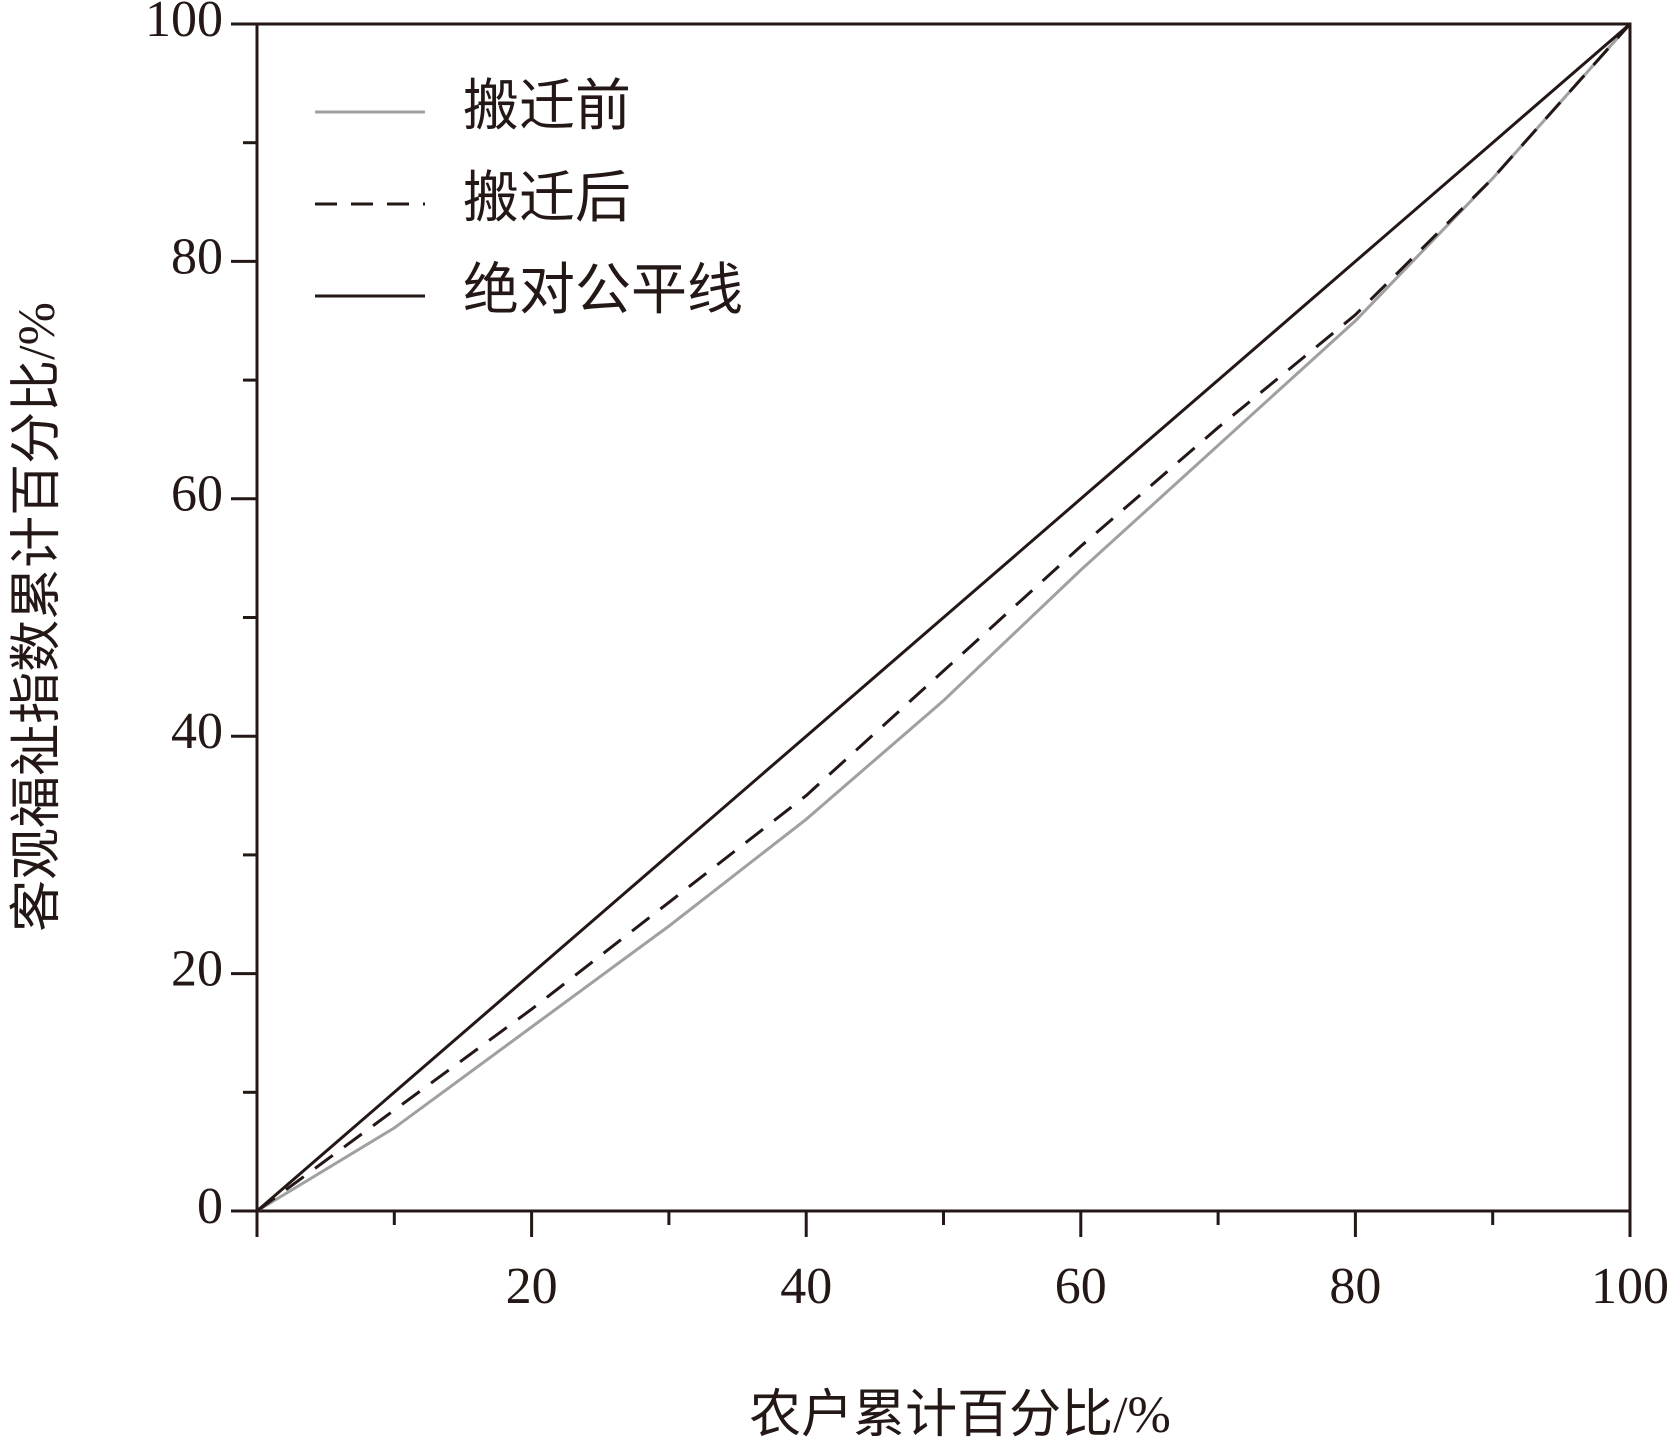 This screenshot has width=1680, height=1451. Describe the element at coordinates (806, 1286) in the screenshot. I see `x-tick-label: 40` at that location.